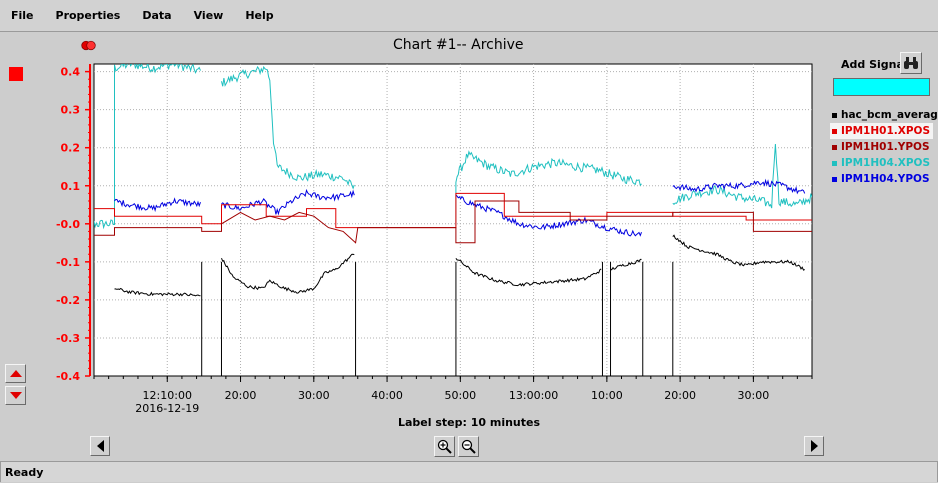 The image size is (938, 483). I want to click on legend-item: IPM1H01.XPOS, so click(881, 131).